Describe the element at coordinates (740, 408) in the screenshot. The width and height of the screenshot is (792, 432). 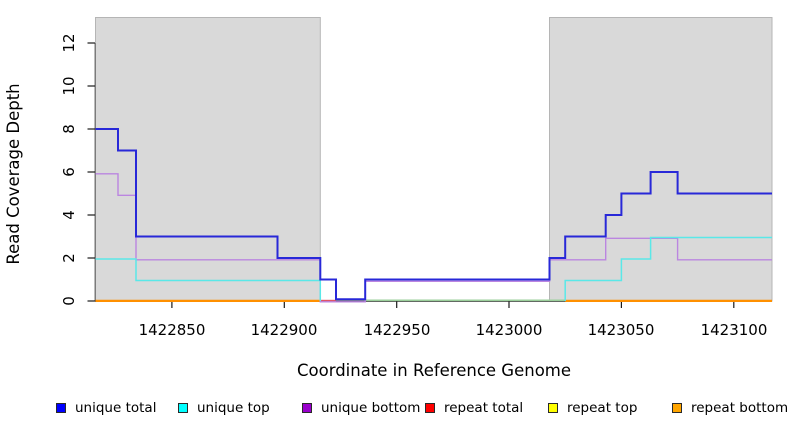
I see `legend-label: repeat bottom` at that location.